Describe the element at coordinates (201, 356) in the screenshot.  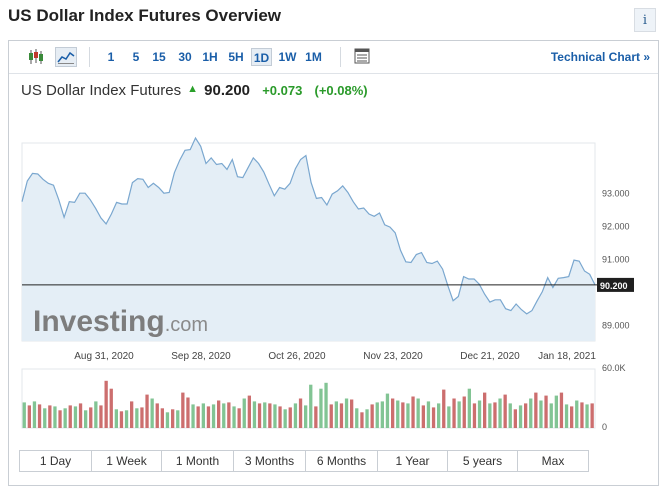
I see `x-tick-label: Sep 28, 2020` at that location.